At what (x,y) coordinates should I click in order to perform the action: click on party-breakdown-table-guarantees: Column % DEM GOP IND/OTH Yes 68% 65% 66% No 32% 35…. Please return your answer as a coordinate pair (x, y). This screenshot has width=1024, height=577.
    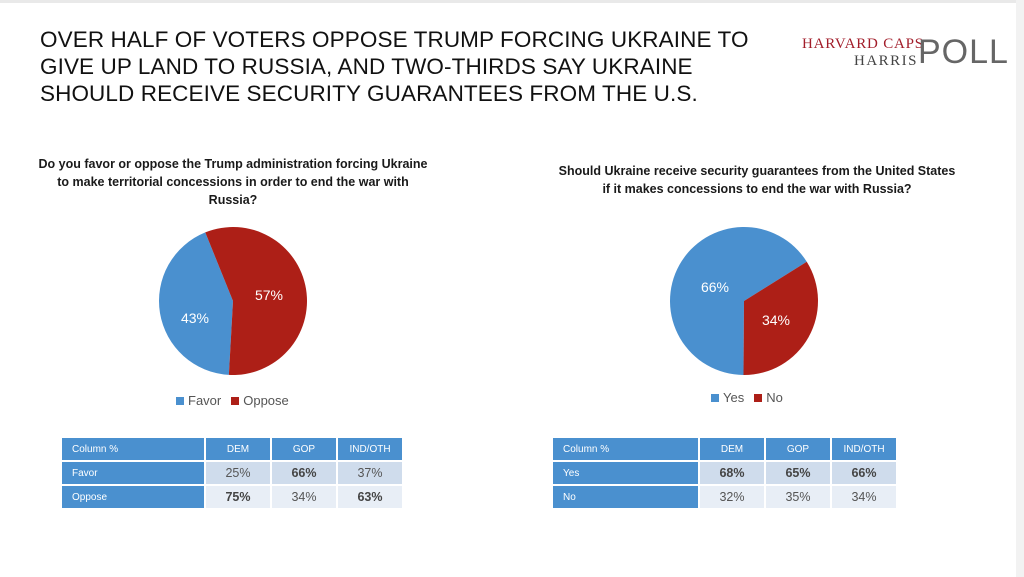
    Looking at the image, I should click on (724, 473).